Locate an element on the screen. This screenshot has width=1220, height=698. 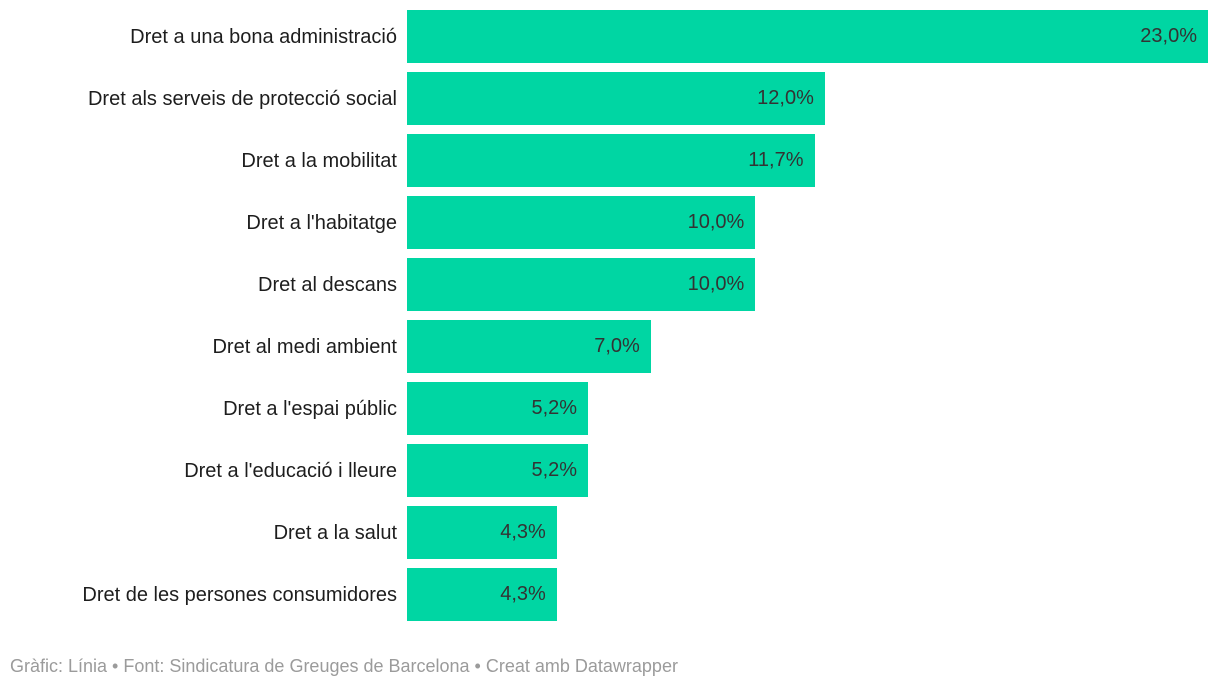
bar: 7,0% is located at coordinates (529, 346).